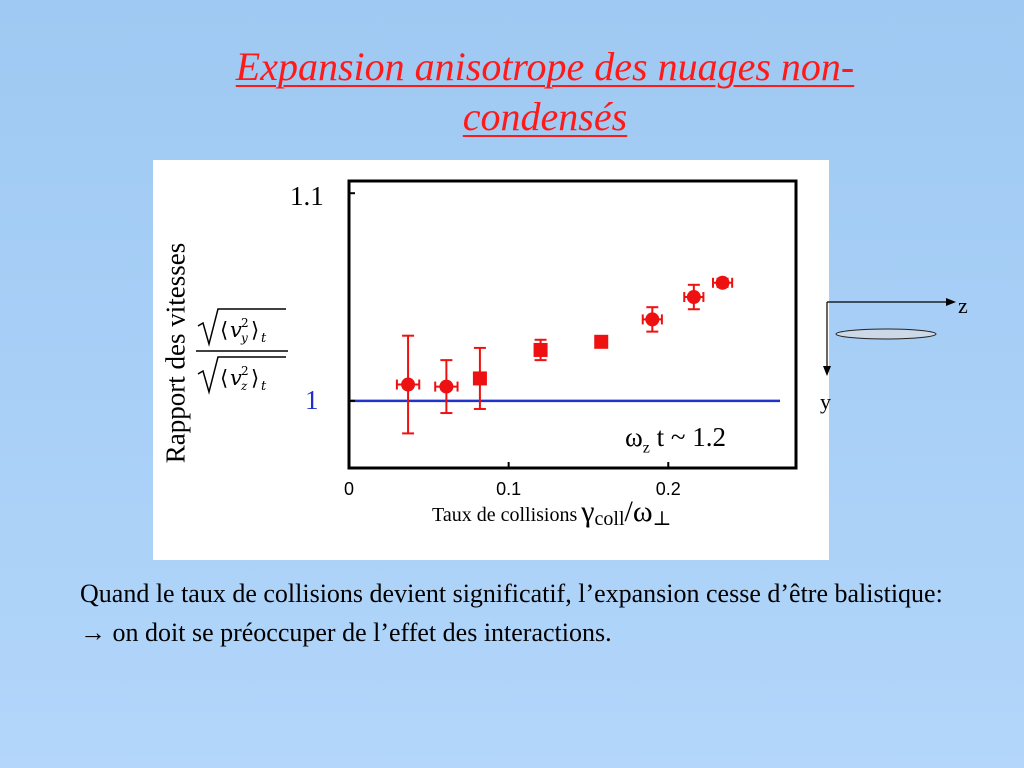 The image size is (1024, 768). What do you see at coordinates (349, 489) in the screenshot?
I see `x-tick-label: 0` at bounding box center [349, 489].